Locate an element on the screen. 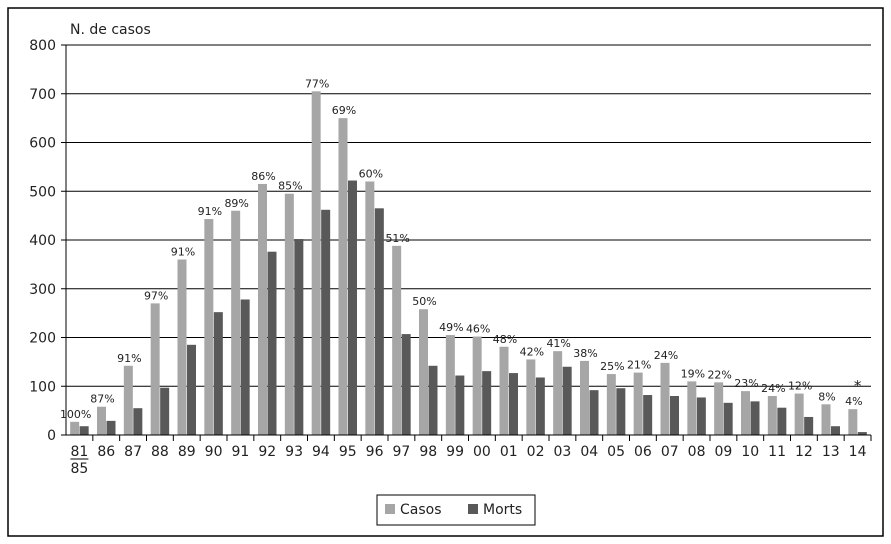 This screenshot has width=891, height=544. x-tick-label: 99 is located at coordinates (455, 452).